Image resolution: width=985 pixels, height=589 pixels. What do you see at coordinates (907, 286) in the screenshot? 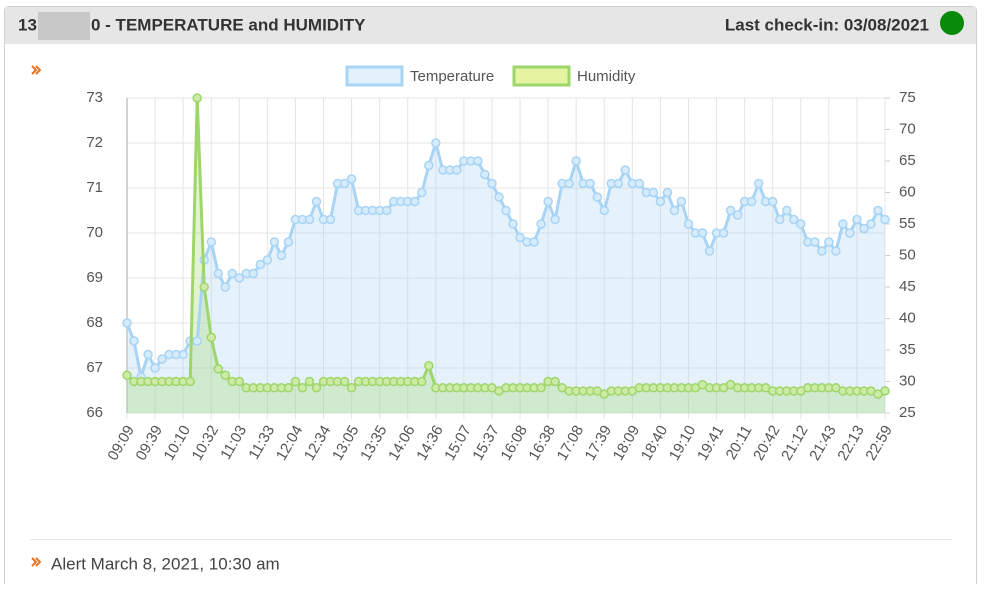
I see `y2-tick-label: 45` at bounding box center [907, 286].